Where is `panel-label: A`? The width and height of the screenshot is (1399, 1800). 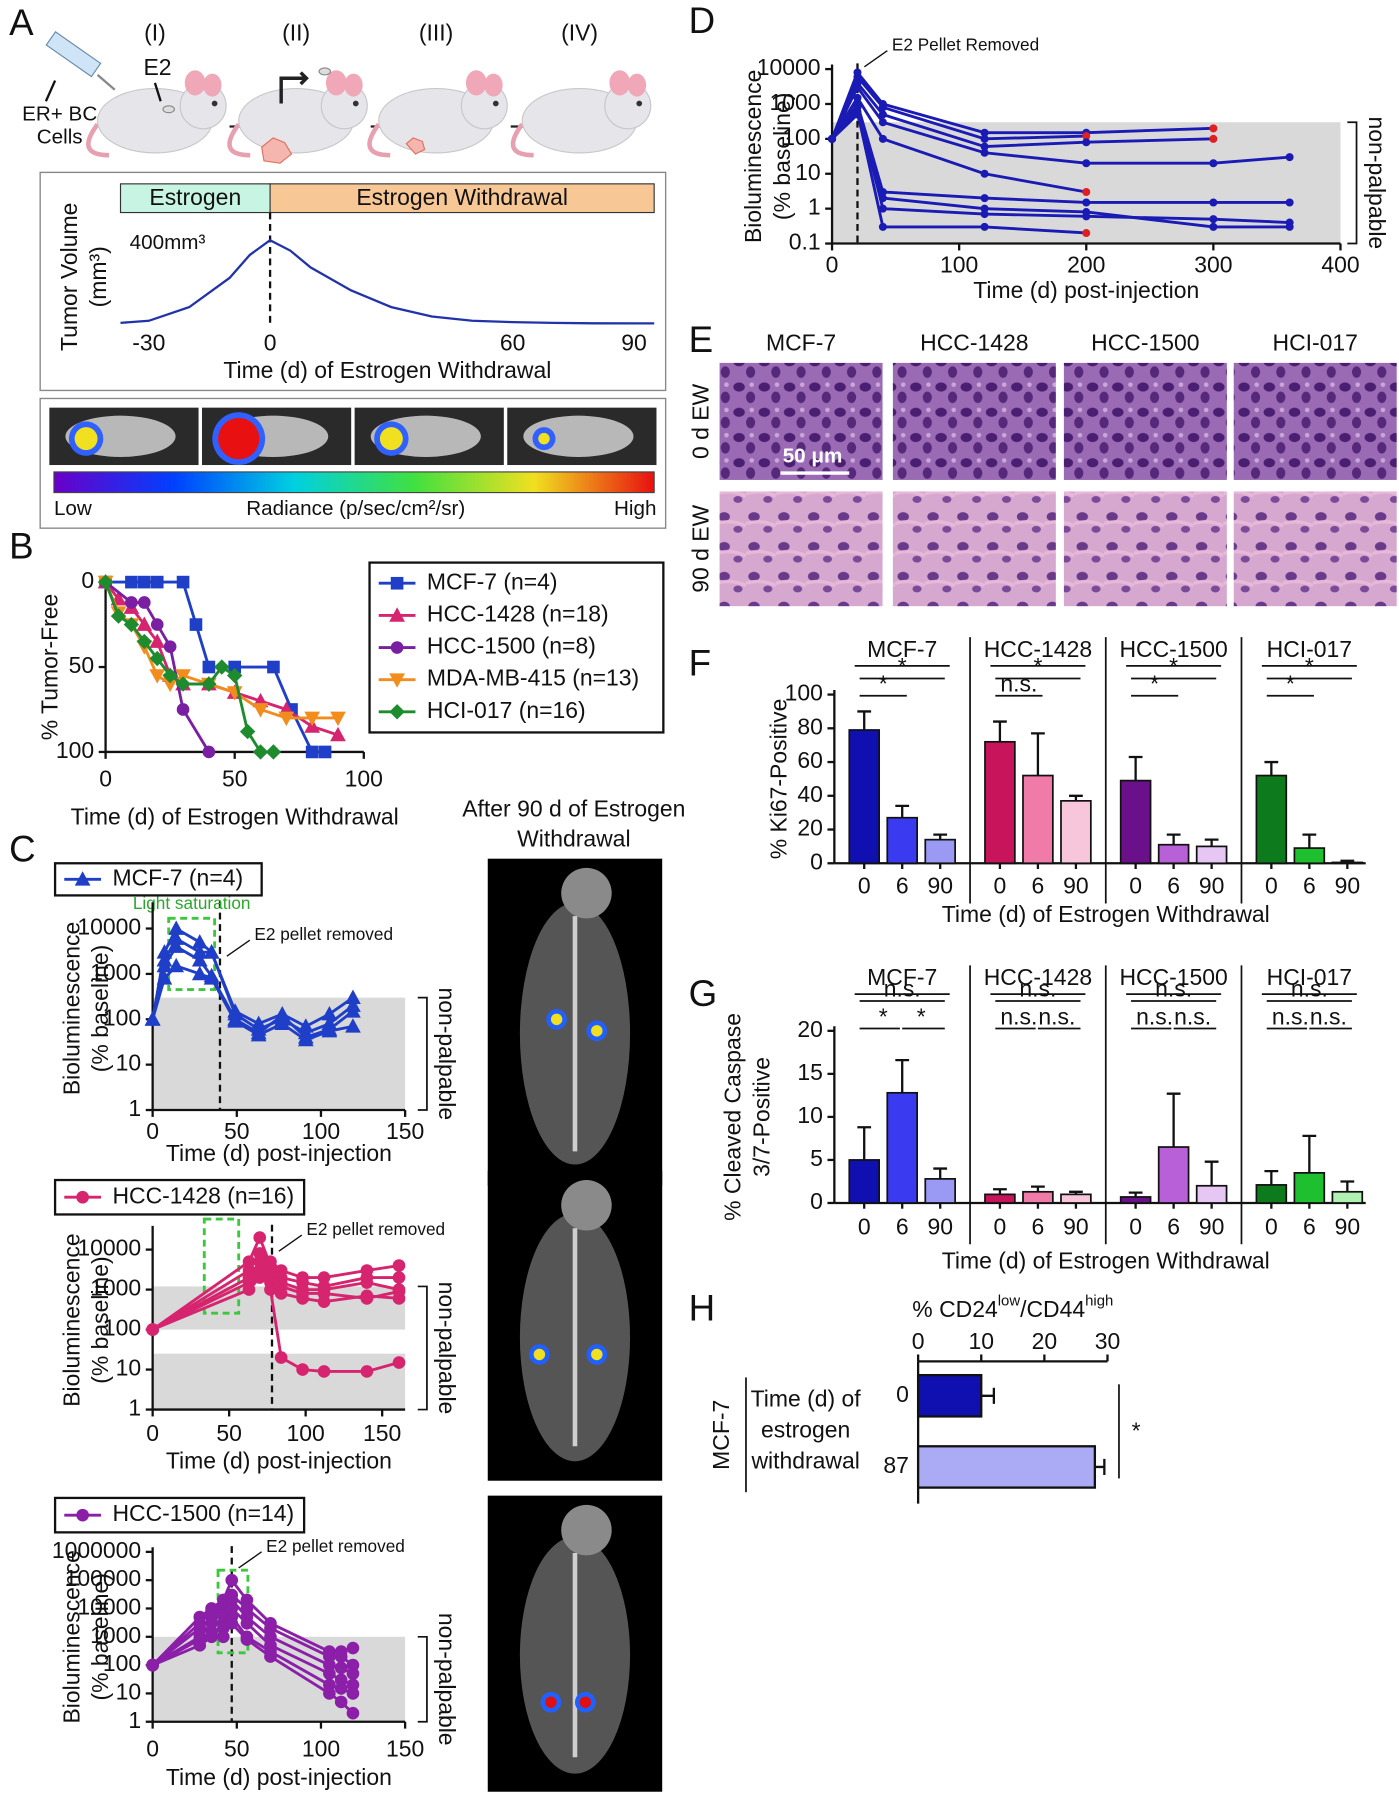
panel-label: A is located at coordinates (21, 22).